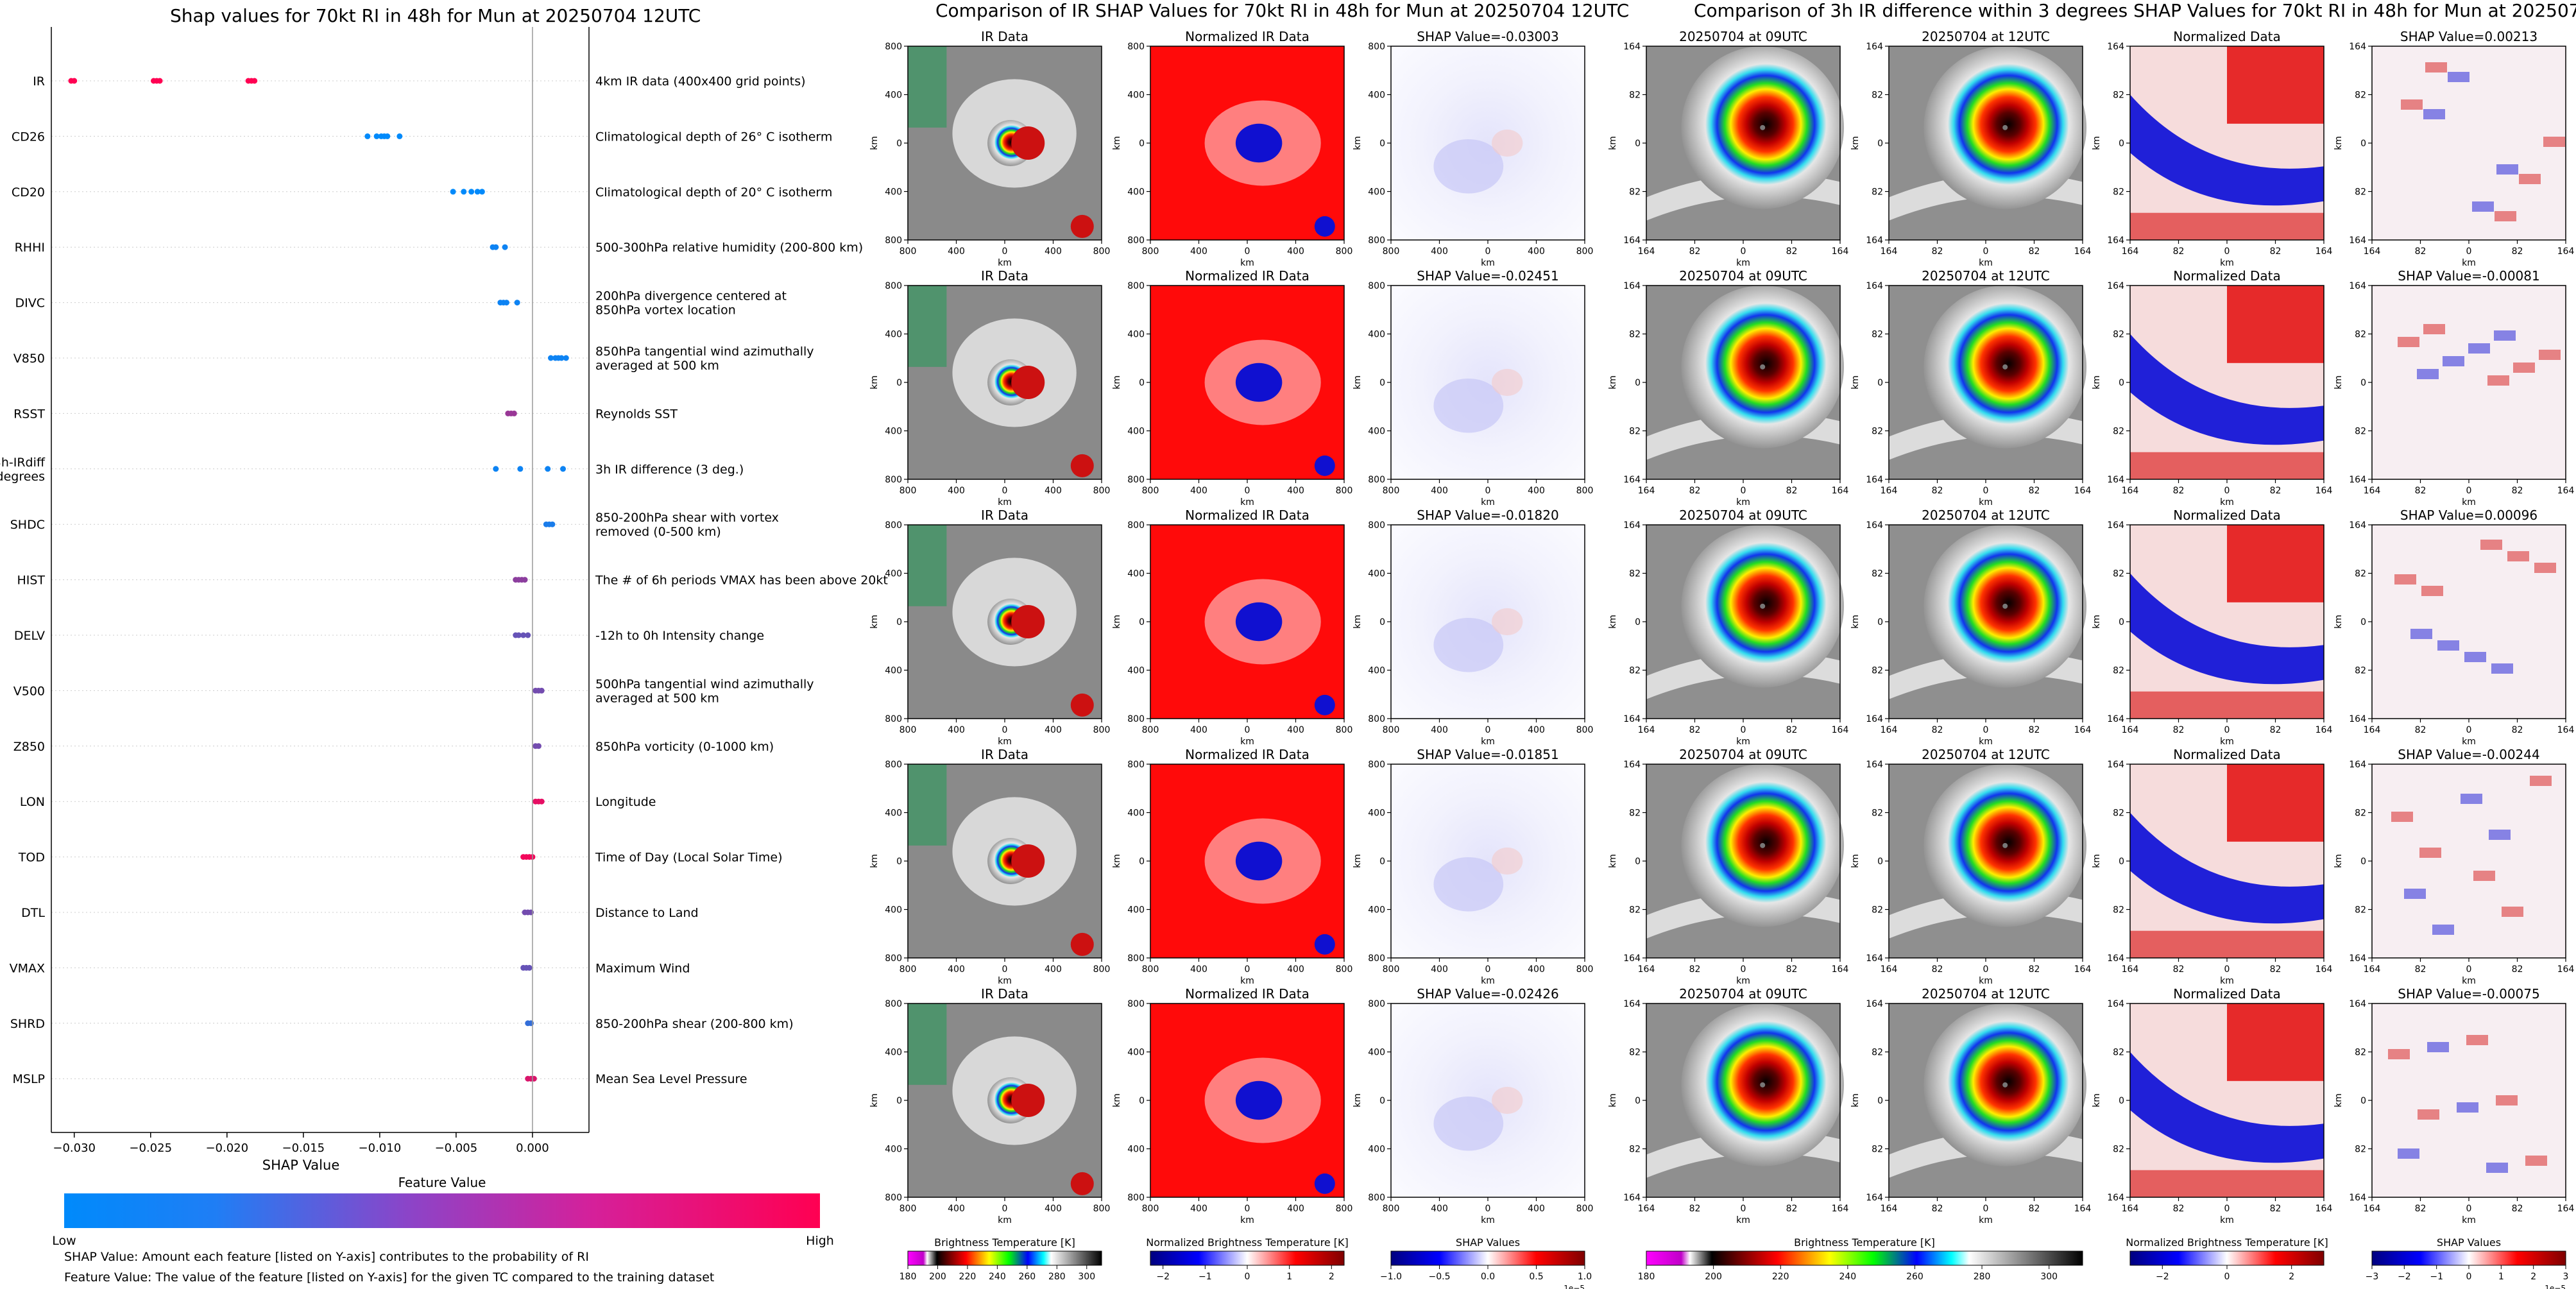 This screenshot has height=1289, width=2576. I want to click on colorbar-tick-label: 280, so click(1982, 1277).